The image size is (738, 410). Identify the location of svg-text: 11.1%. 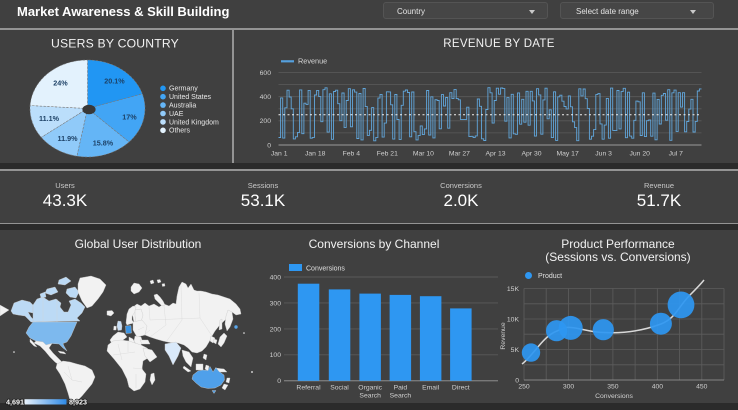
(49, 118).